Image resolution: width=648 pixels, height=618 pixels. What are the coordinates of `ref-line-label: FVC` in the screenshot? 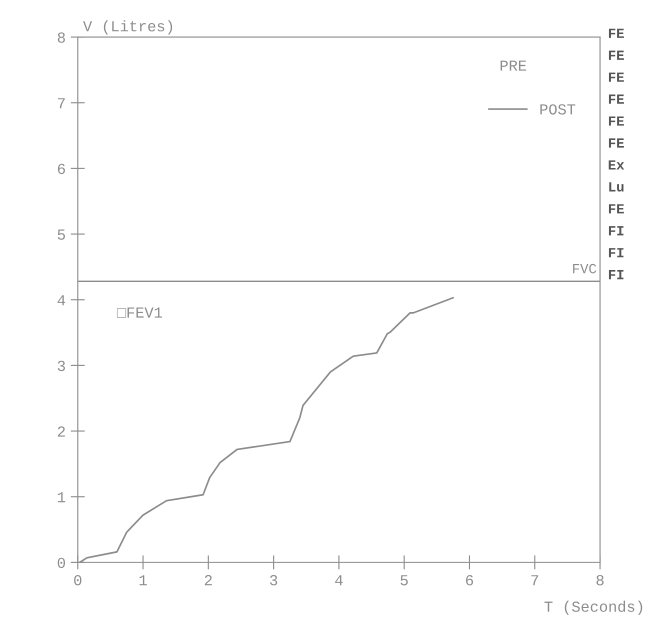 It's located at (584, 269).